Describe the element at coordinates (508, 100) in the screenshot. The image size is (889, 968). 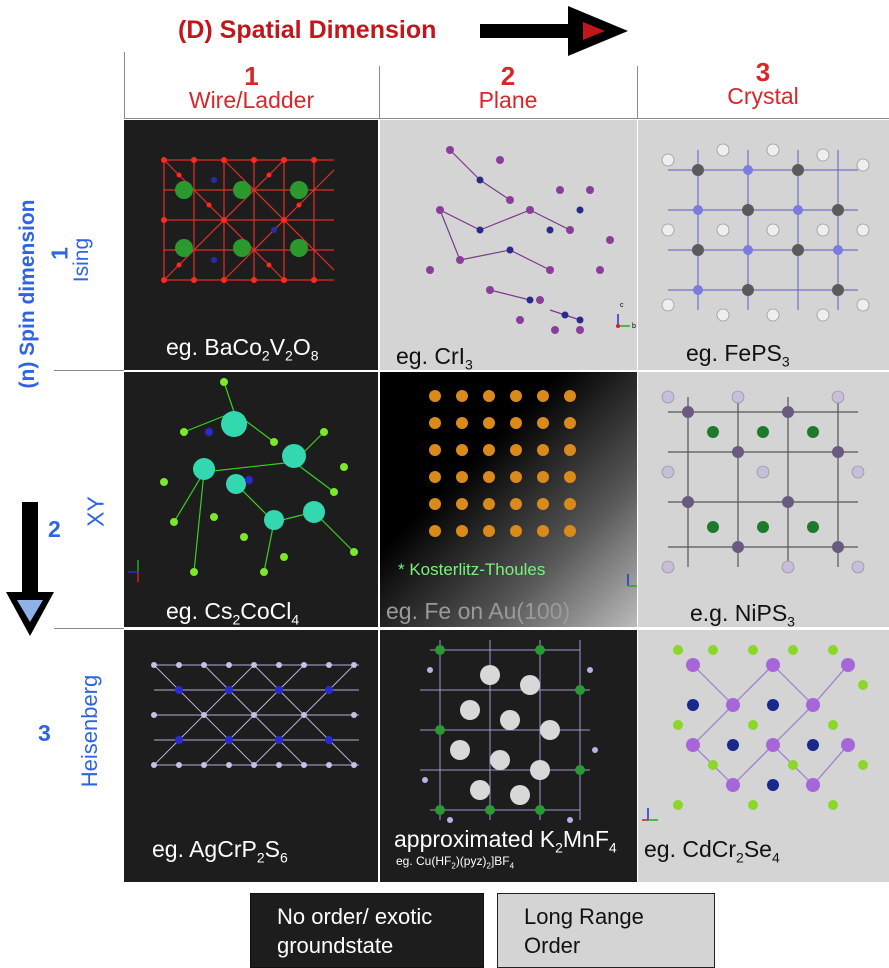
I see `column-label: Plane` at that location.